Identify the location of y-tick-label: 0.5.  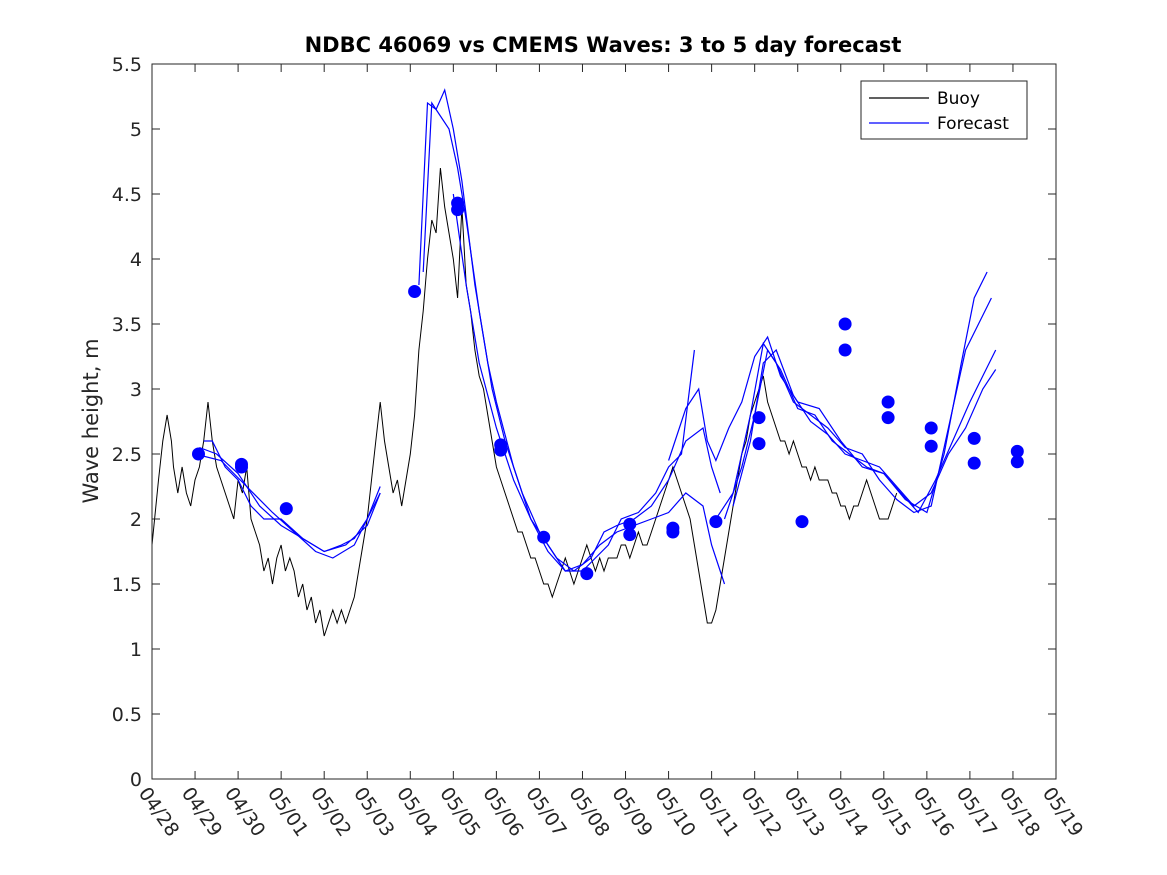
(127, 715).